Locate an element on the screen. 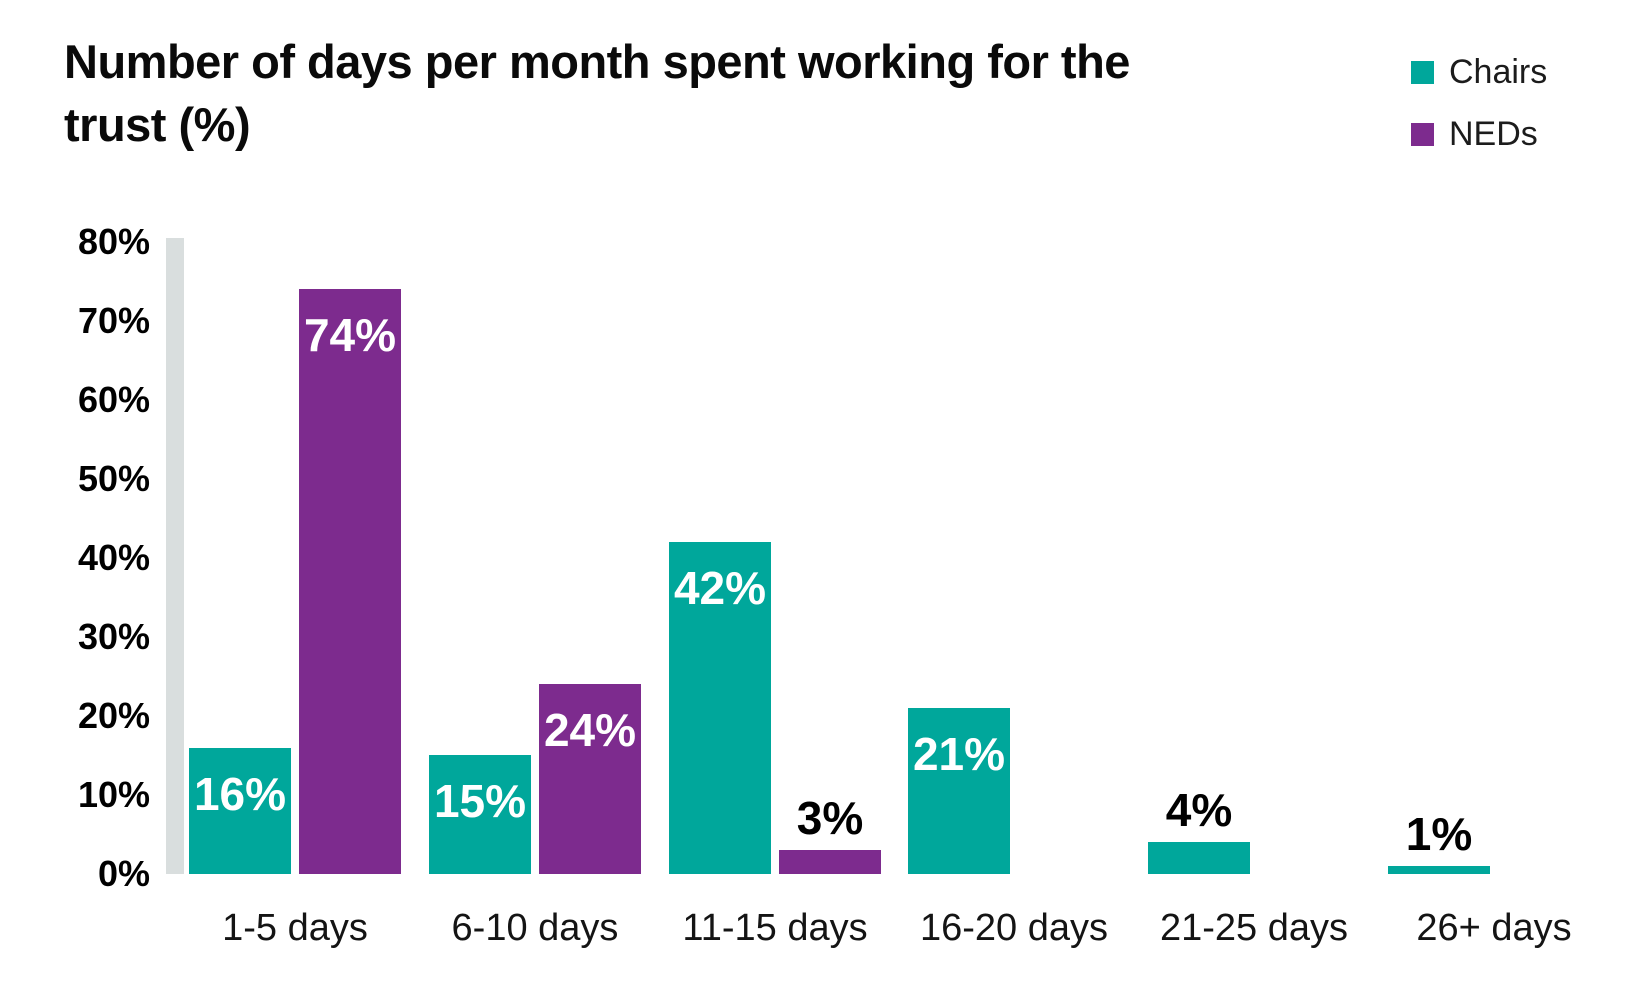 The image size is (1651, 985). y-axis-tick-label: 10% is located at coordinates (113, 794).